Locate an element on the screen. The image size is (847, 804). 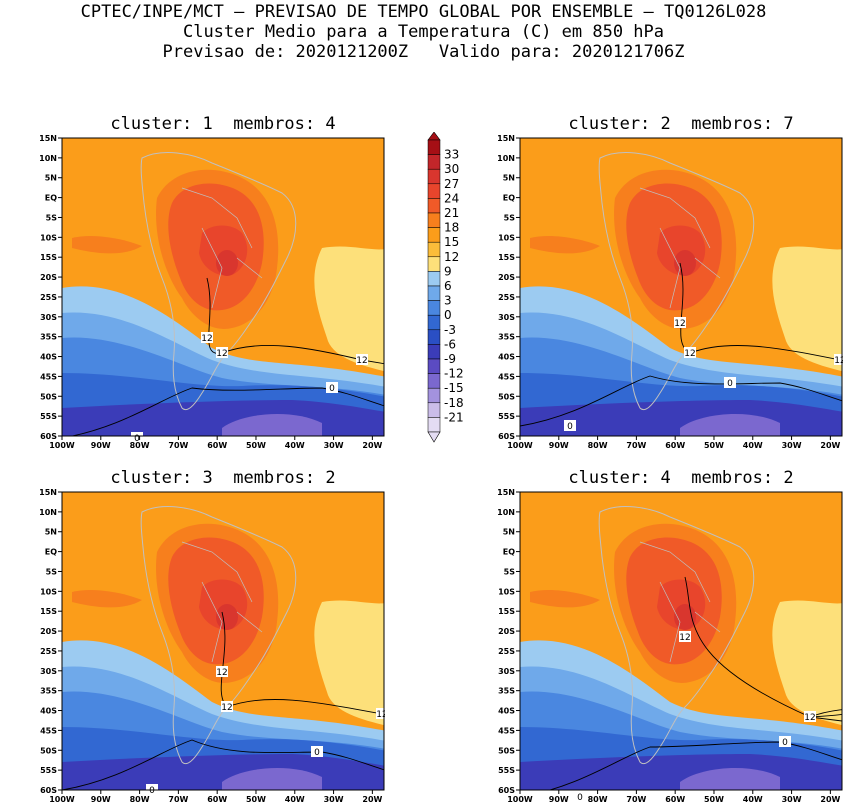
colorbar-level-label: 9 is located at coordinates (448, 271).